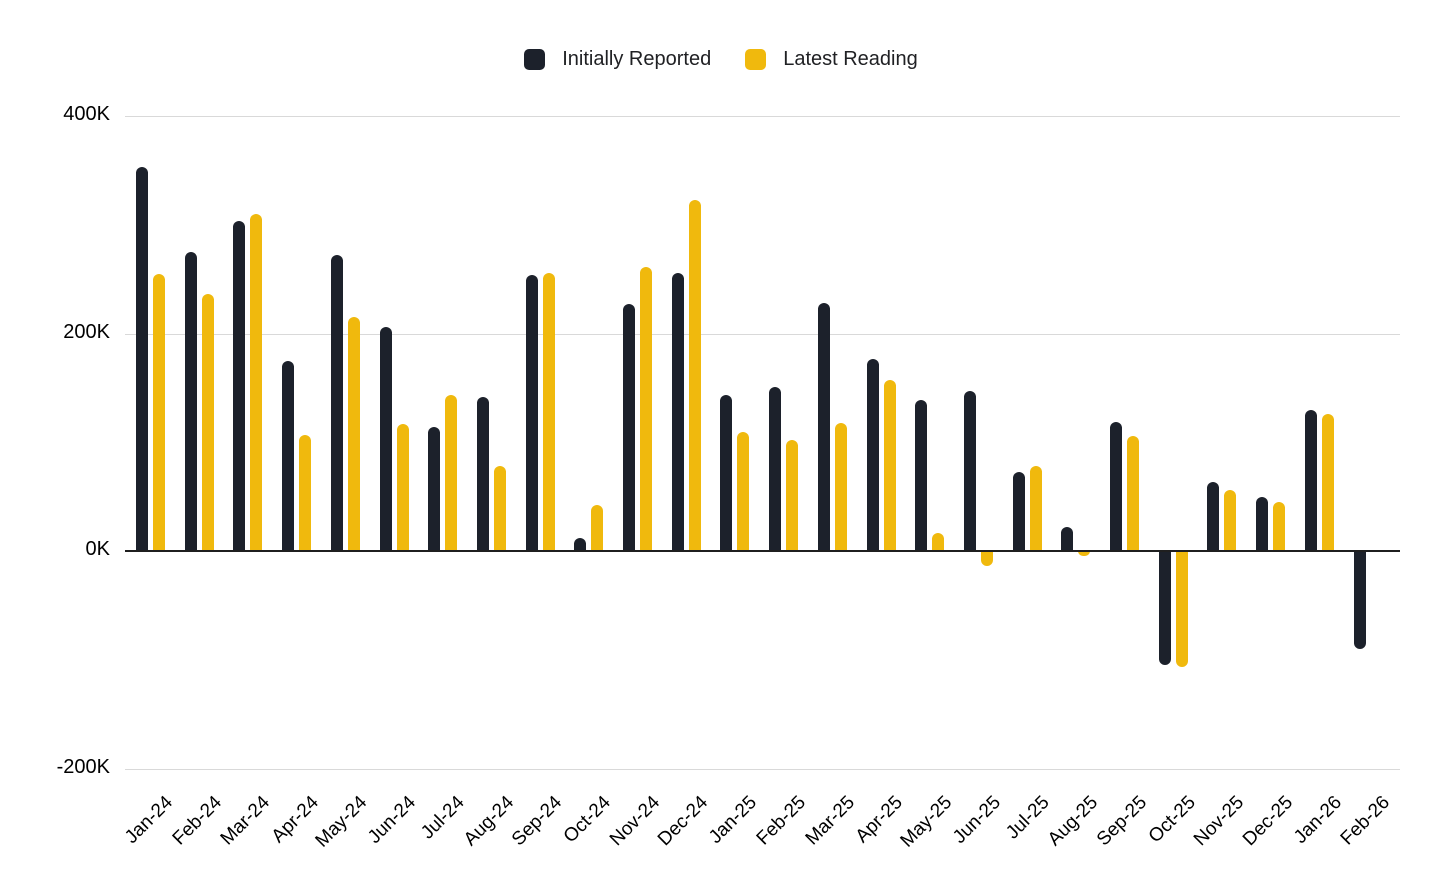 The height and width of the screenshot is (892, 1442). What do you see at coordinates (392, 820) in the screenshot?
I see `x-axis-tick-label: Jun-24` at bounding box center [392, 820].